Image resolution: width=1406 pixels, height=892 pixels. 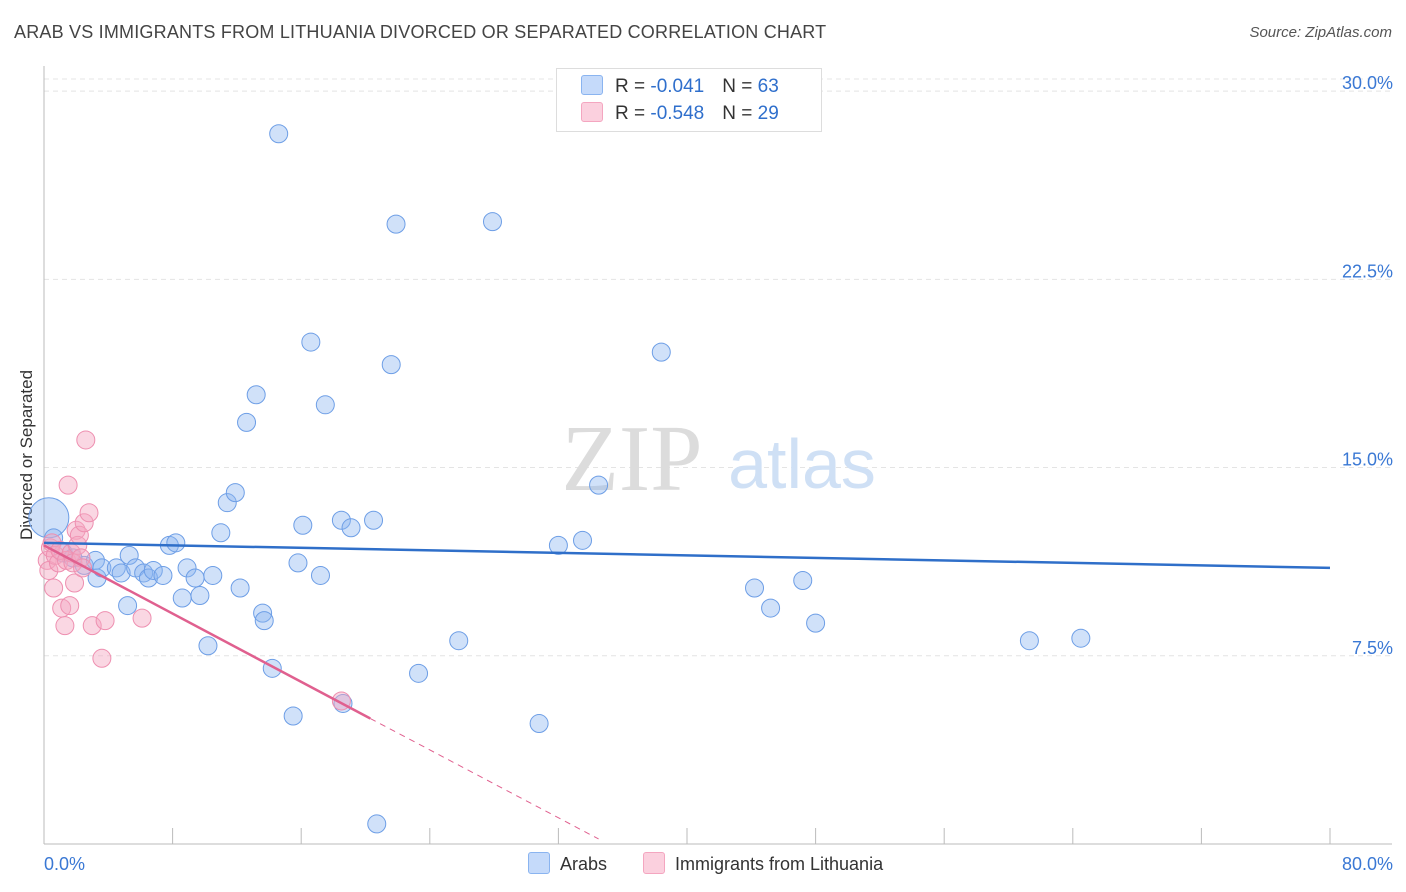 What do you see at coordinates (632, 459) in the screenshot?
I see `watermark-zip: ZIP` at bounding box center [632, 459].